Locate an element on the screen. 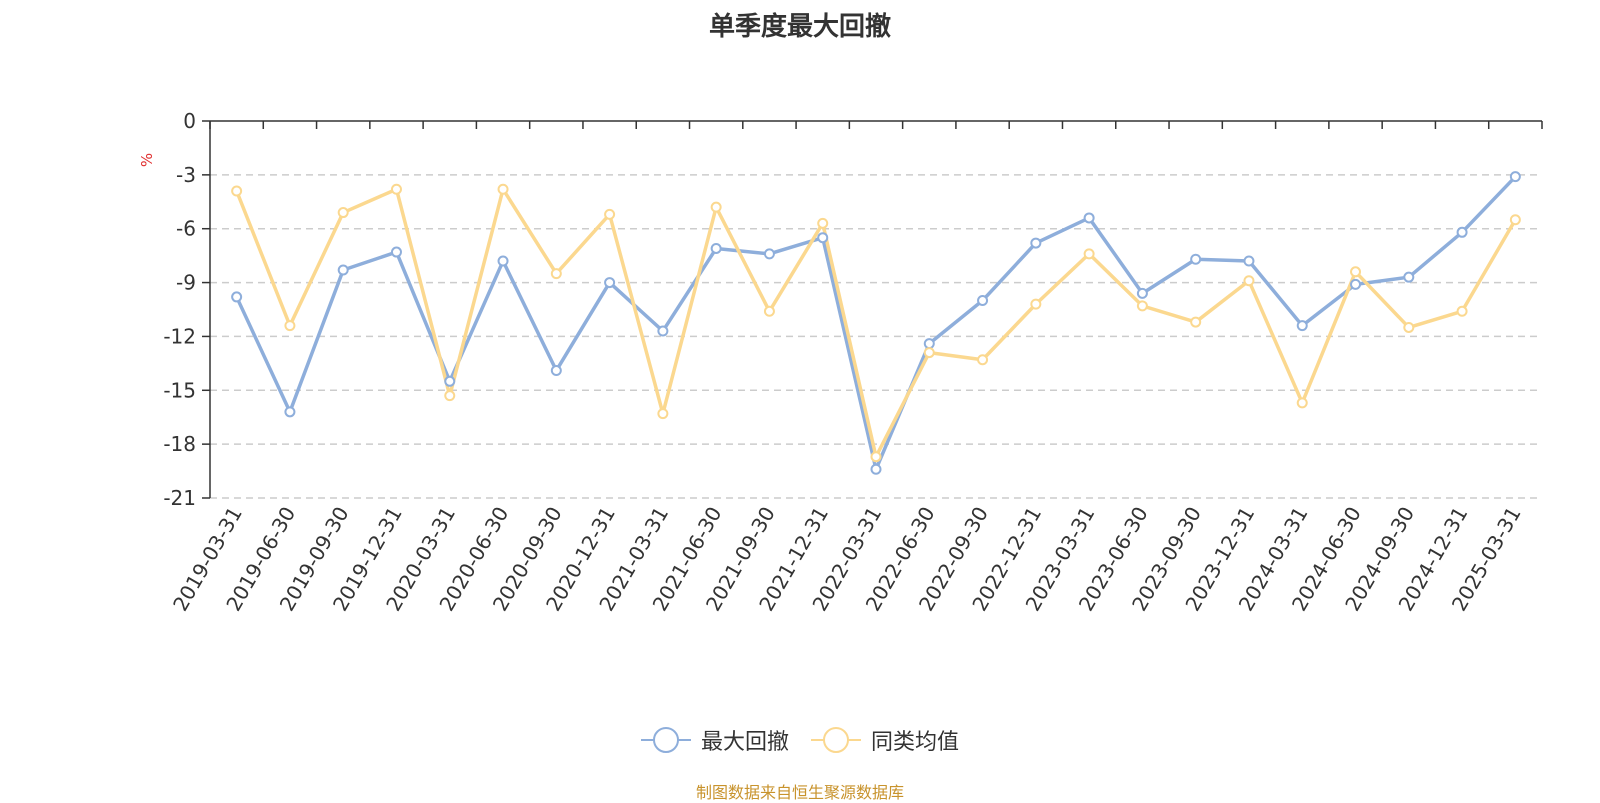 This screenshot has height=803, width=1600. y-tick-label: 0 is located at coordinates (189, 121).